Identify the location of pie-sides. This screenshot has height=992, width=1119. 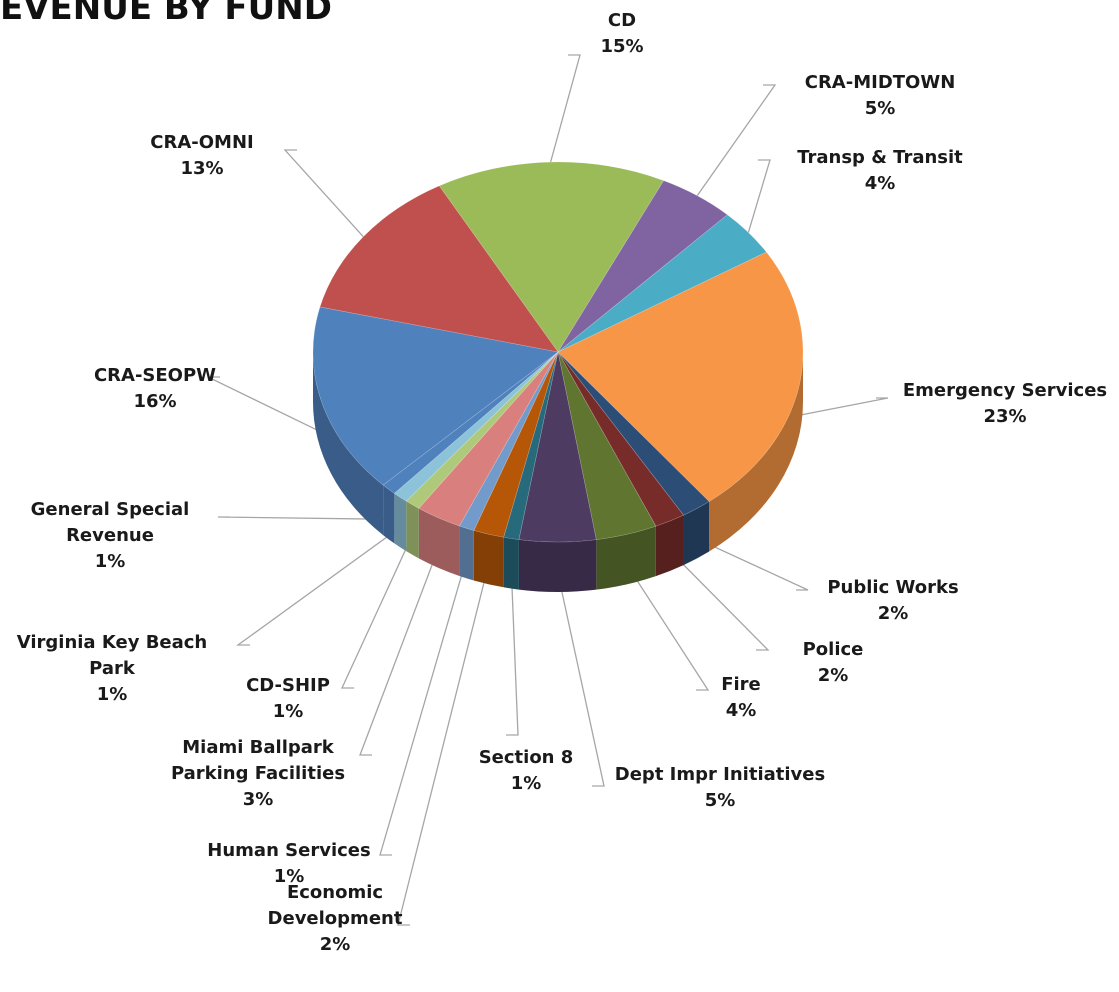
(558, 472).